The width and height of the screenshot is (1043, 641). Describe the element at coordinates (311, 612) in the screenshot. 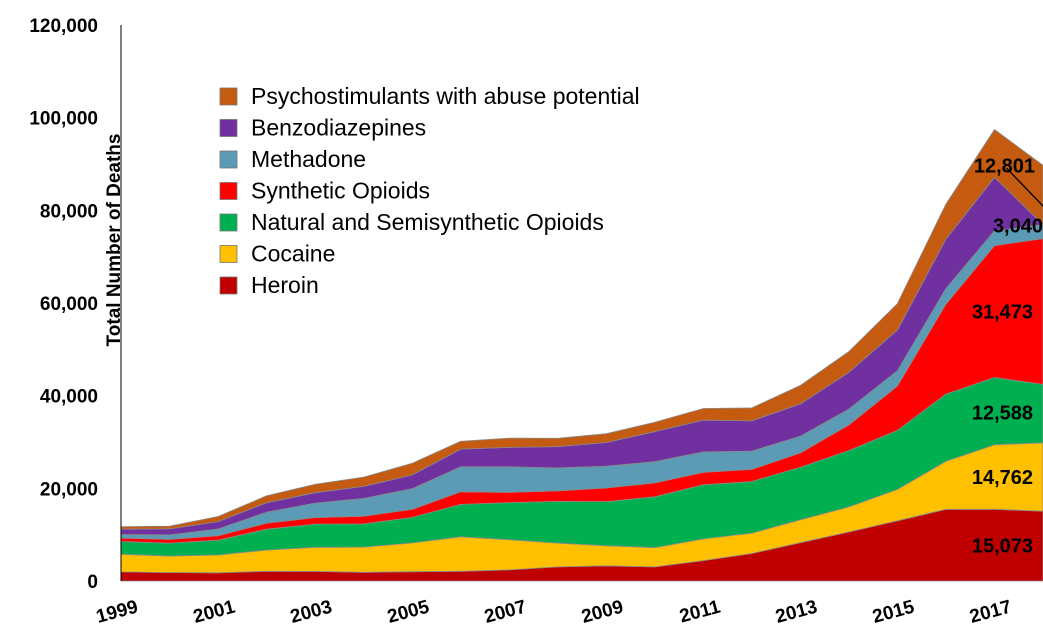

I see `x-tick-label: 2003` at that location.